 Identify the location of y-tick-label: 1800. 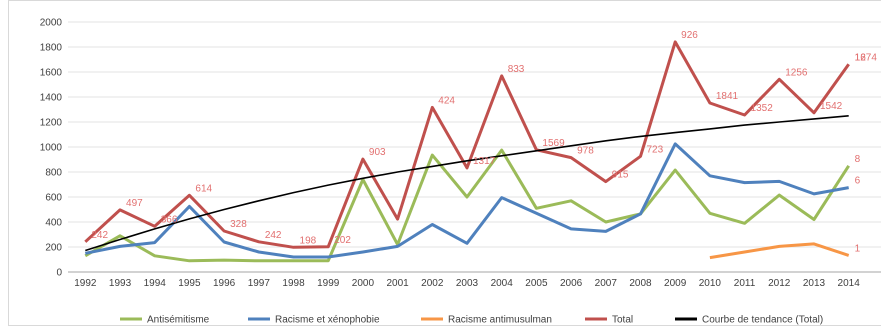
(51, 48).